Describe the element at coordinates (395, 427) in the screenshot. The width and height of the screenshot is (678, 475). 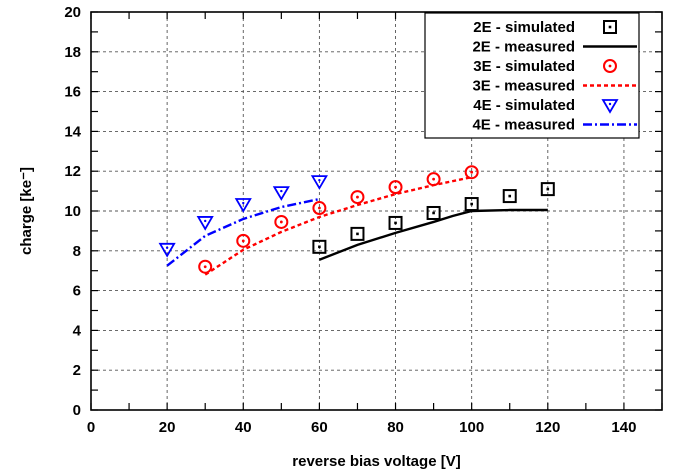
I see `x-tick-label: 80` at that location.